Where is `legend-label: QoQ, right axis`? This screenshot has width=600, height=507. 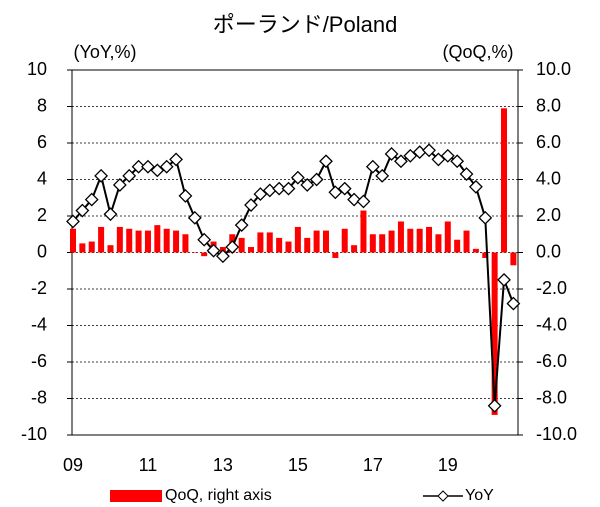
legend-label: QoQ, right axis is located at coordinates (218, 495).